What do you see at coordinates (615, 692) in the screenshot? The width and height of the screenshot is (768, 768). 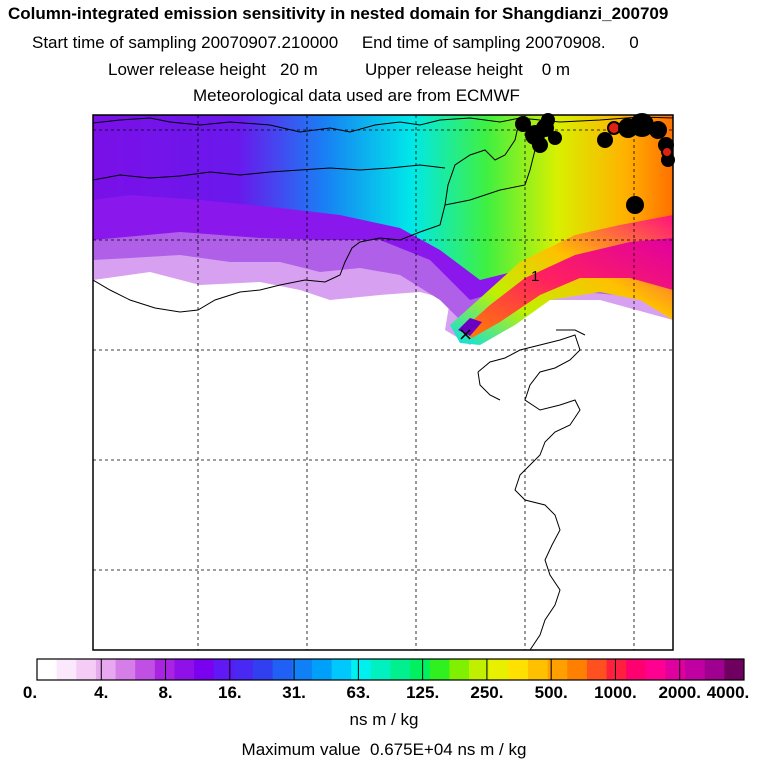 I see `legend-tick-label: 1000.` at bounding box center [615, 692].